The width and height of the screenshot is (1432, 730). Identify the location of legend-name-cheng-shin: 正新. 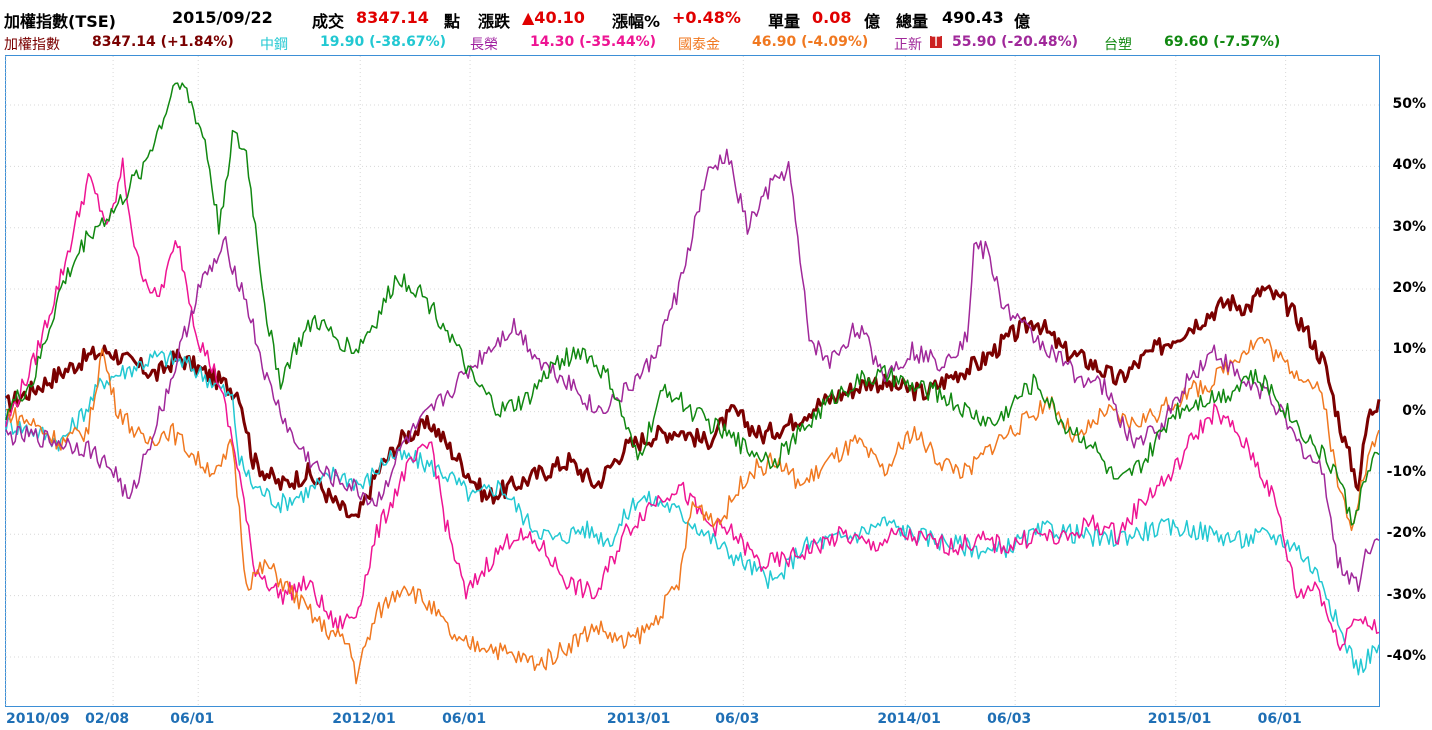
(908, 45).